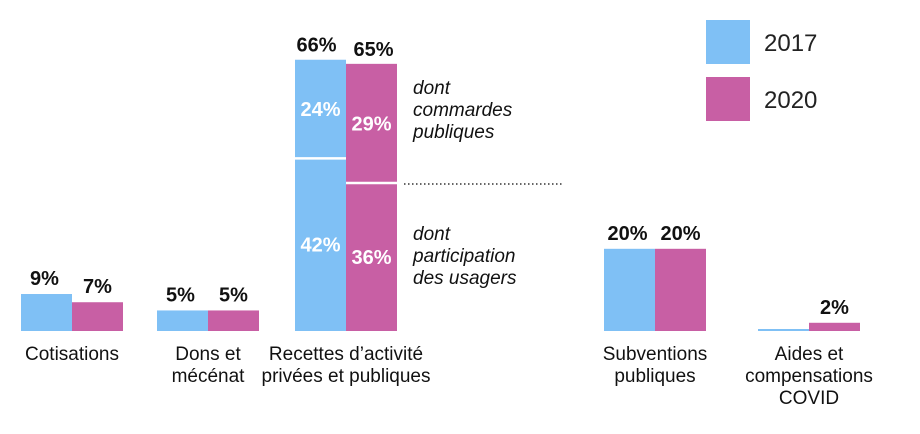  What do you see at coordinates (462, 110) in the screenshot?
I see `segment-annotation: dont commardes publiques` at bounding box center [462, 110].